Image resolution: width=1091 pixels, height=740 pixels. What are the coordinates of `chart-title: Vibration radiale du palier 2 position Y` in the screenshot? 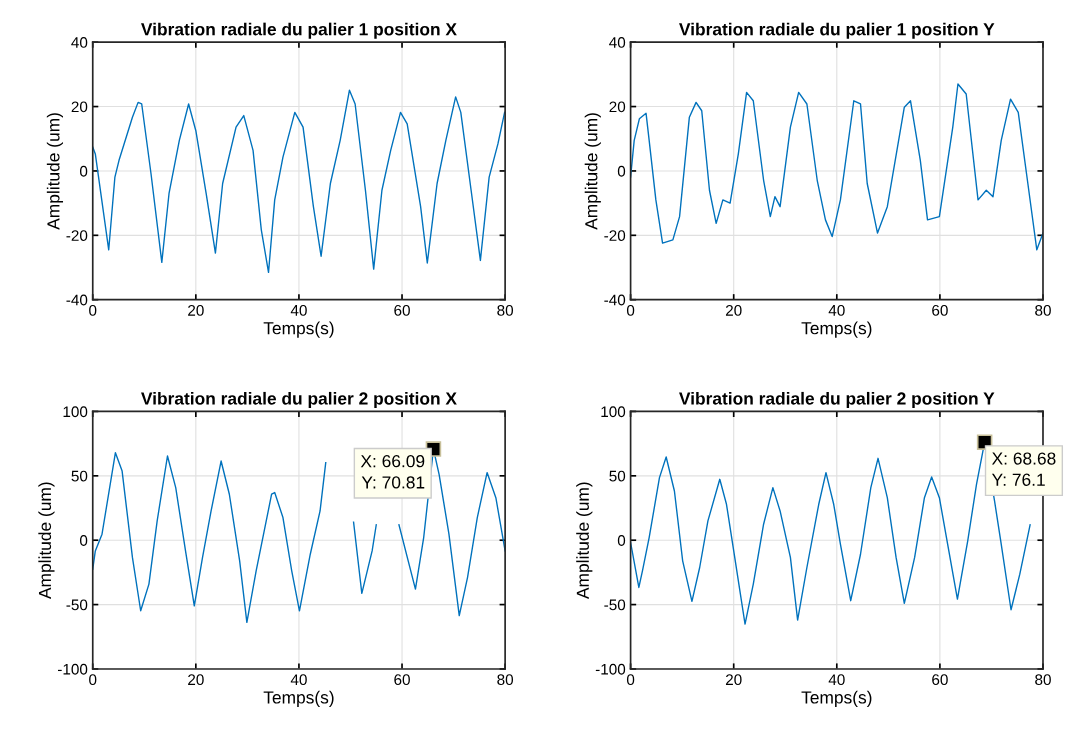 It's located at (837, 400).